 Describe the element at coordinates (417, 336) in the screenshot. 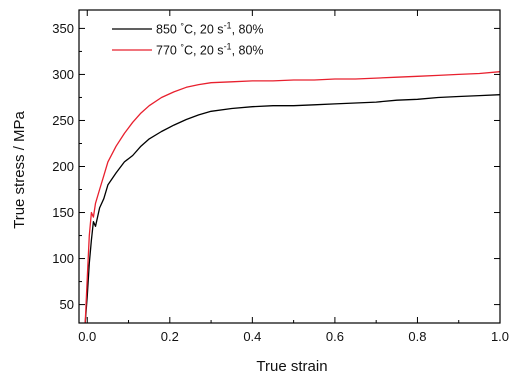

I see `x-tick-label: 0.8` at that location.